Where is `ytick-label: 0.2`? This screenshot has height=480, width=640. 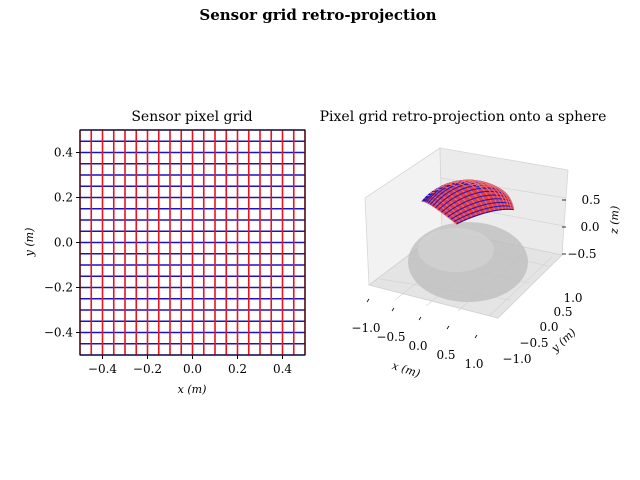
ytick-label: 0.2 is located at coordinates (63, 198).